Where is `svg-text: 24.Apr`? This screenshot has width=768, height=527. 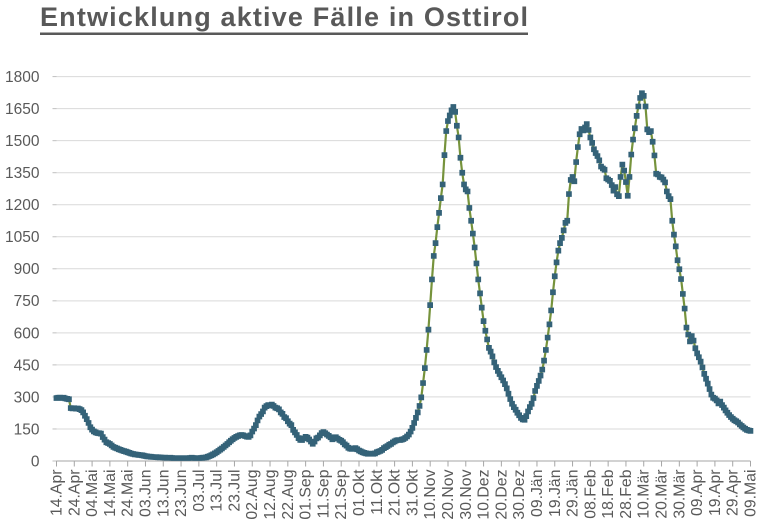 svg-text: 24.Apr is located at coordinates (74, 493).